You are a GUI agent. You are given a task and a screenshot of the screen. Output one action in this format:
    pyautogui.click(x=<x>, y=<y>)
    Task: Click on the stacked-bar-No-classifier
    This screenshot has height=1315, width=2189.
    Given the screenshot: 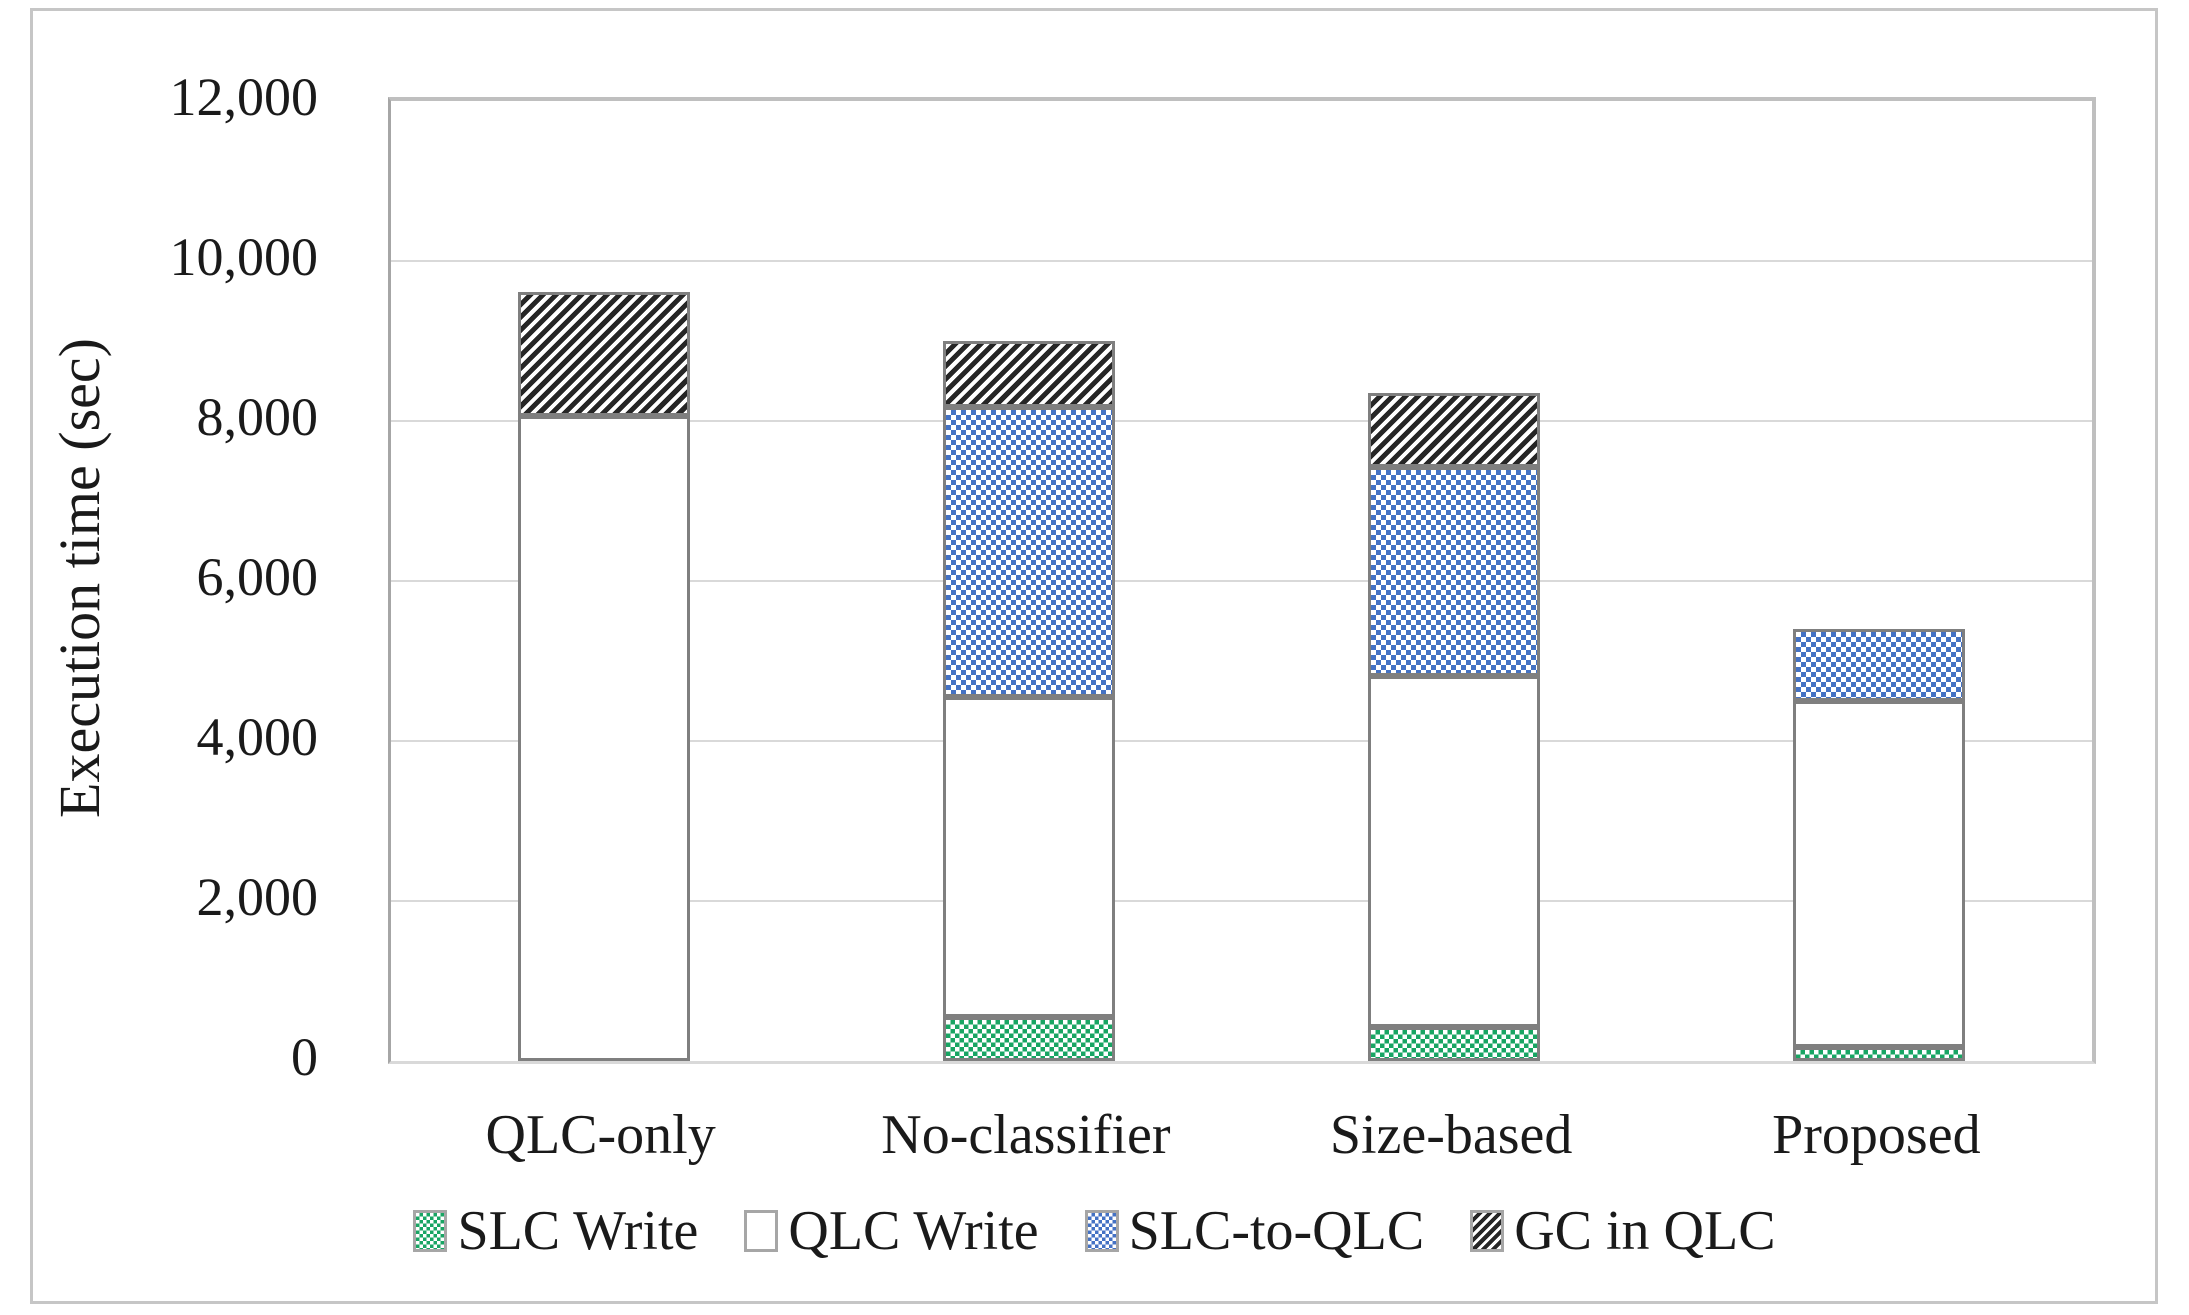 What is the action you would take?
    pyautogui.click(x=1028, y=701)
    